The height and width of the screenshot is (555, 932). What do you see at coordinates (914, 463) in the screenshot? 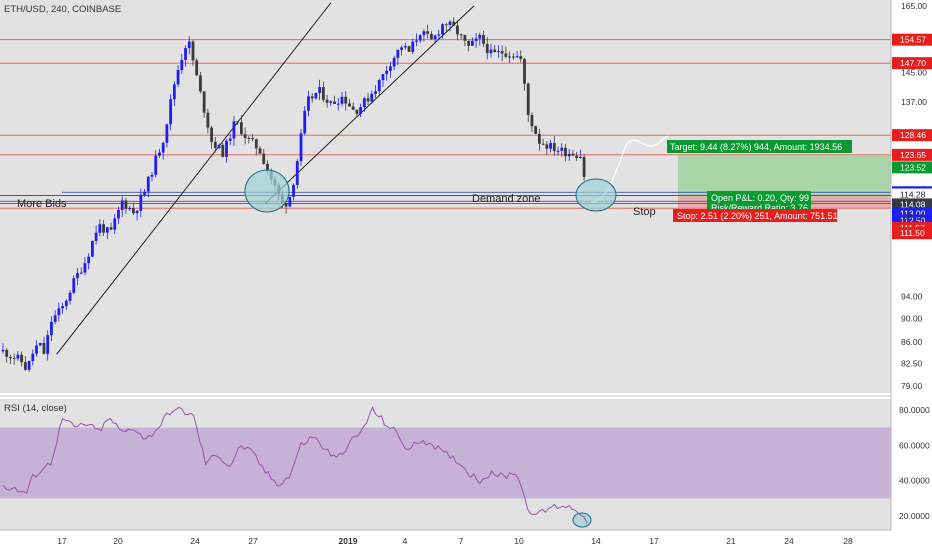
I see `rsi-axis: 80.0000 60.0000 40.0000 20.0000` at bounding box center [914, 463].